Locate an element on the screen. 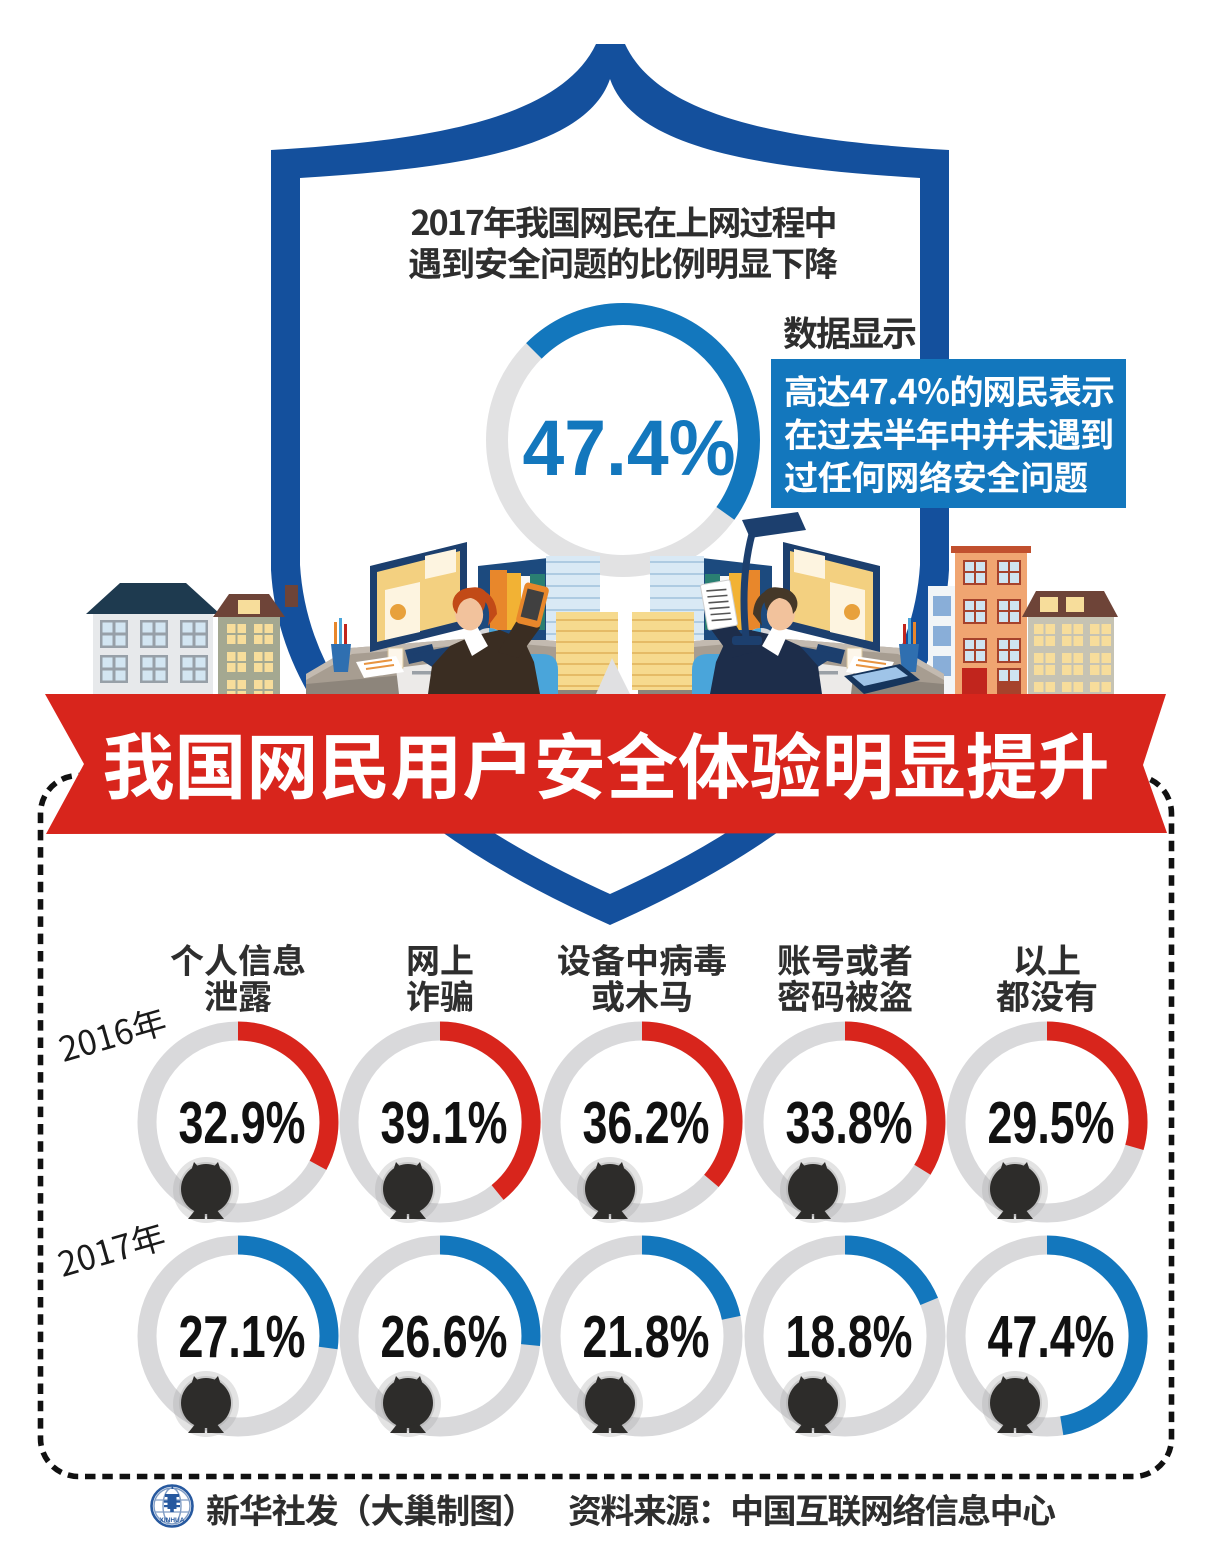  svg-text: 账号或者 is located at coordinates (845, 958).